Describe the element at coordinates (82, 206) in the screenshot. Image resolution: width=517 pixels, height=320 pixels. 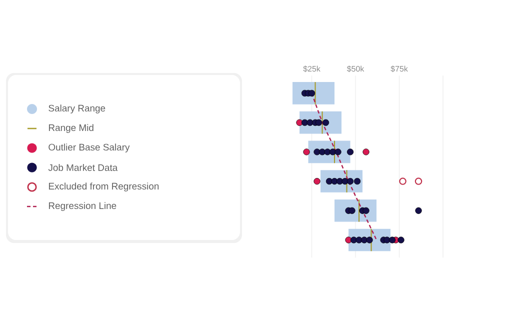
I see `legend-label: Regression Line` at that location.